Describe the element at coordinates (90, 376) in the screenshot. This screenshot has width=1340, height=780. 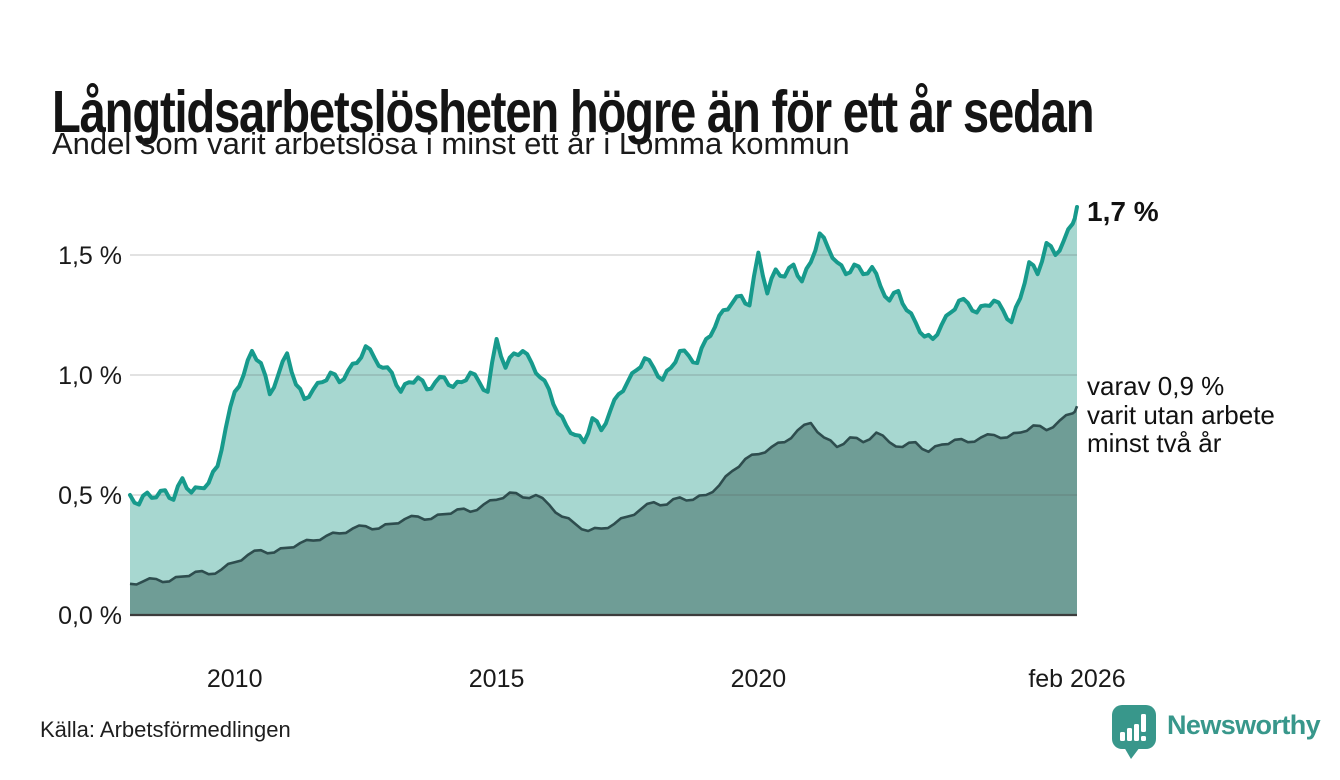
I see `y-axis-label: 1,0 %` at that location.